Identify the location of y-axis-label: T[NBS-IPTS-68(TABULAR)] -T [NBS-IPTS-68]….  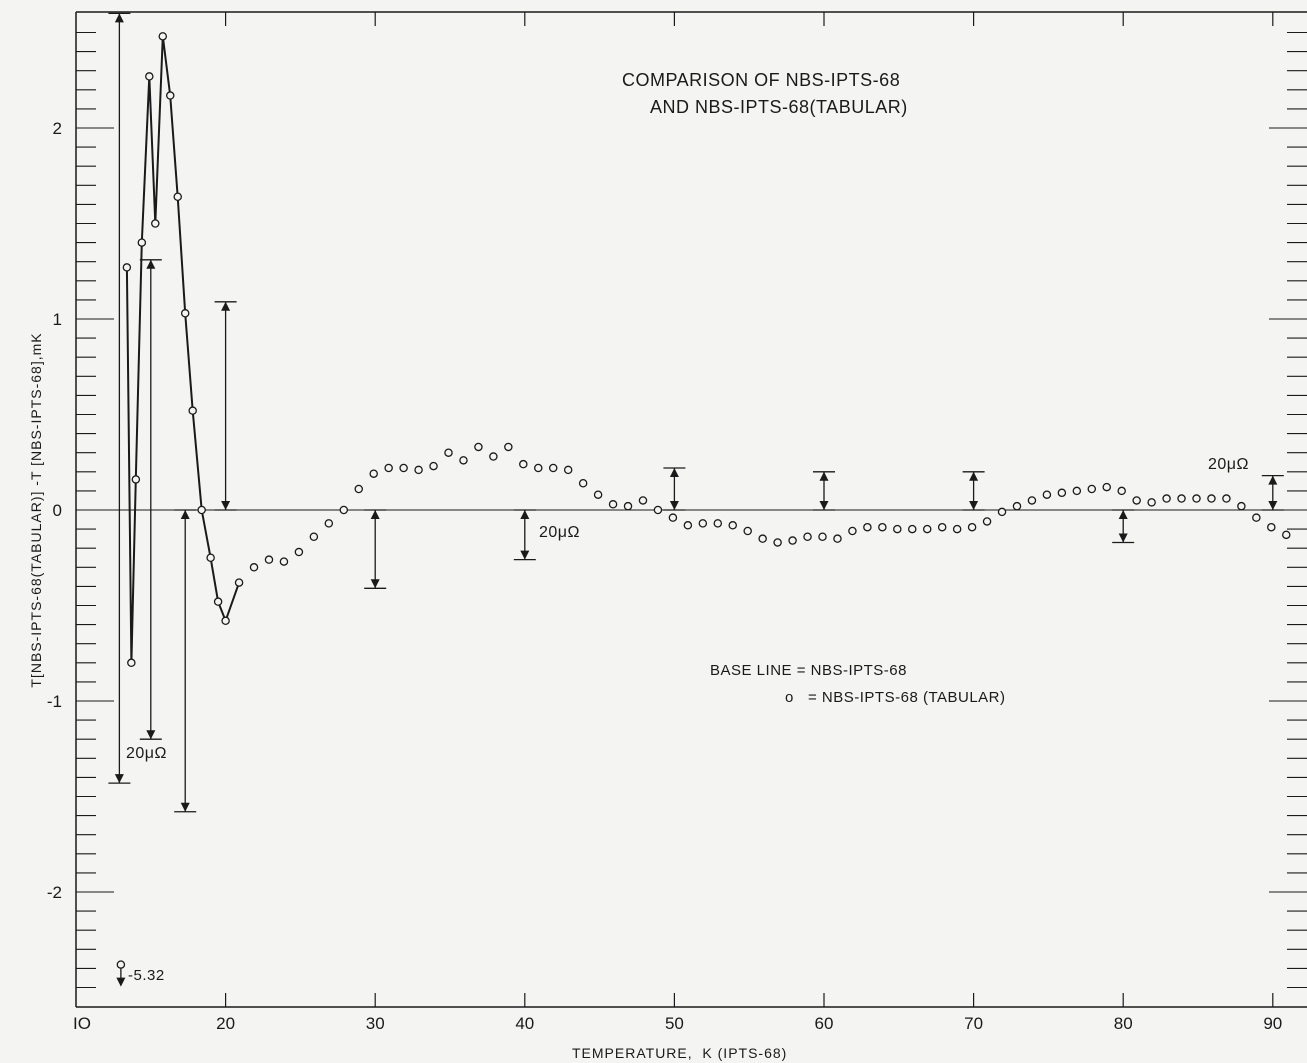
(36, 510).